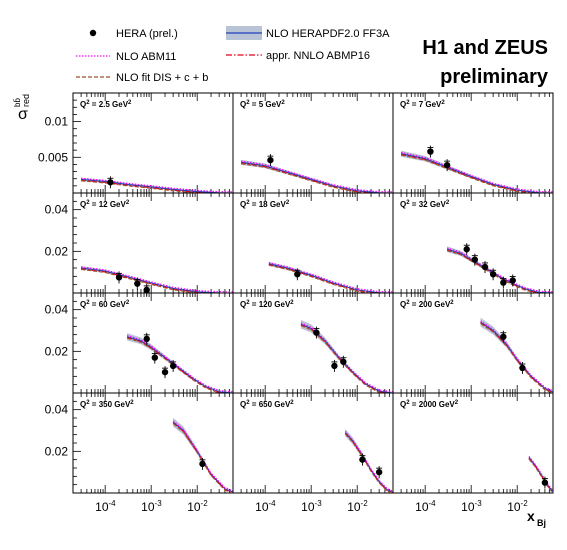 The height and width of the screenshot is (550, 567). Describe the element at coordinates (267, 404) in the screenshot. I see `panel-q2-label: Q2 = 650 GeV2` at that location.